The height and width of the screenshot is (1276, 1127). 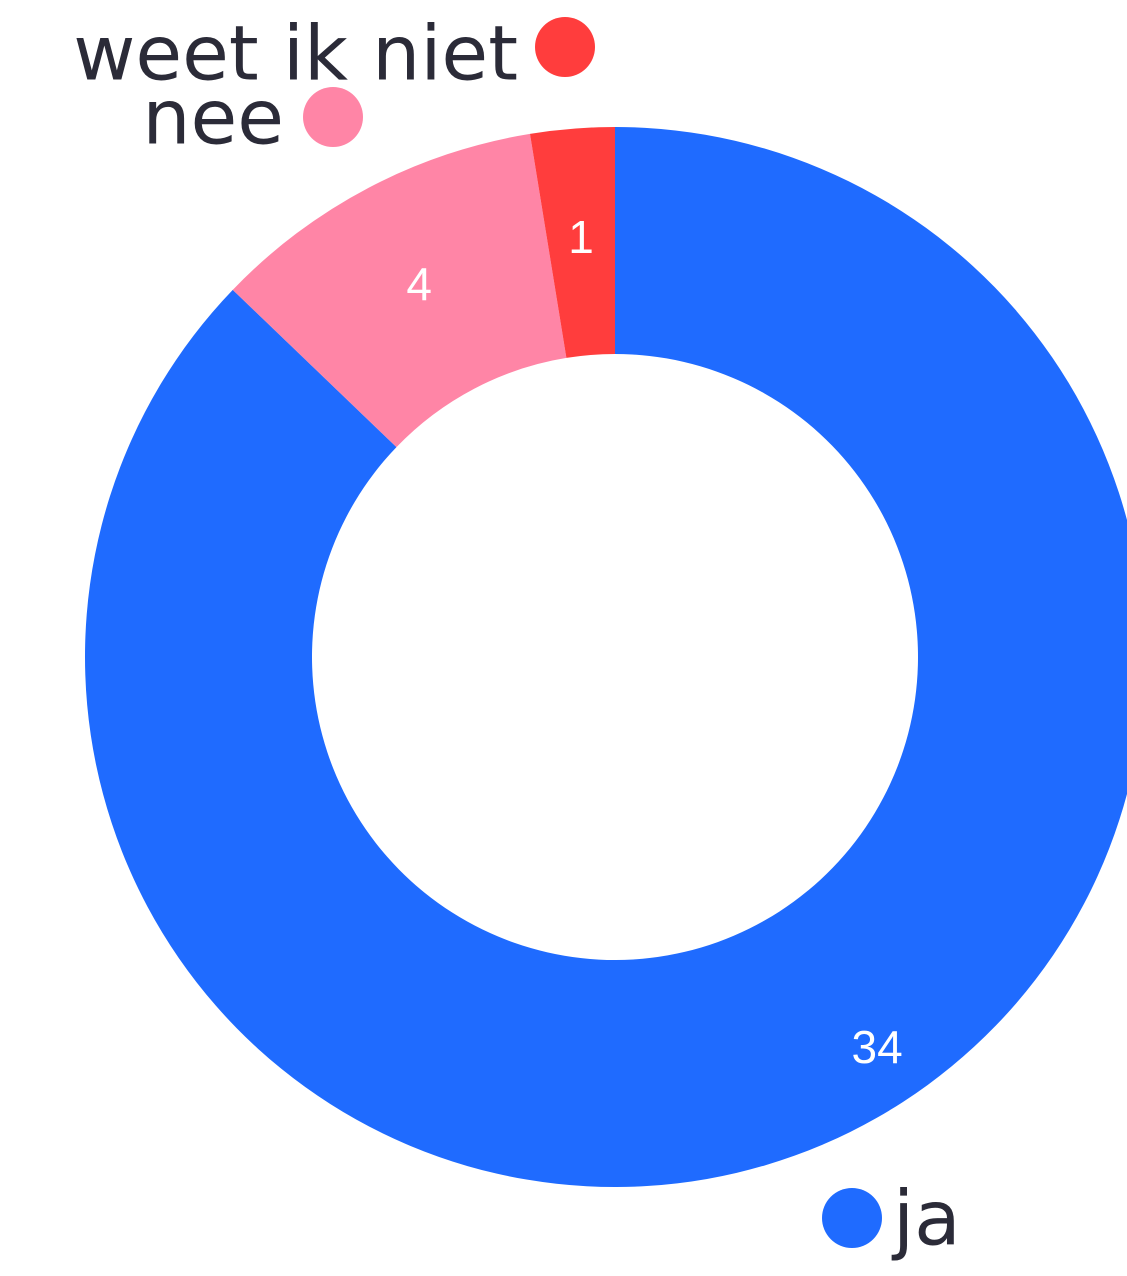 I want to click on legend-label-nee: nee, so click(x=213, y=117).